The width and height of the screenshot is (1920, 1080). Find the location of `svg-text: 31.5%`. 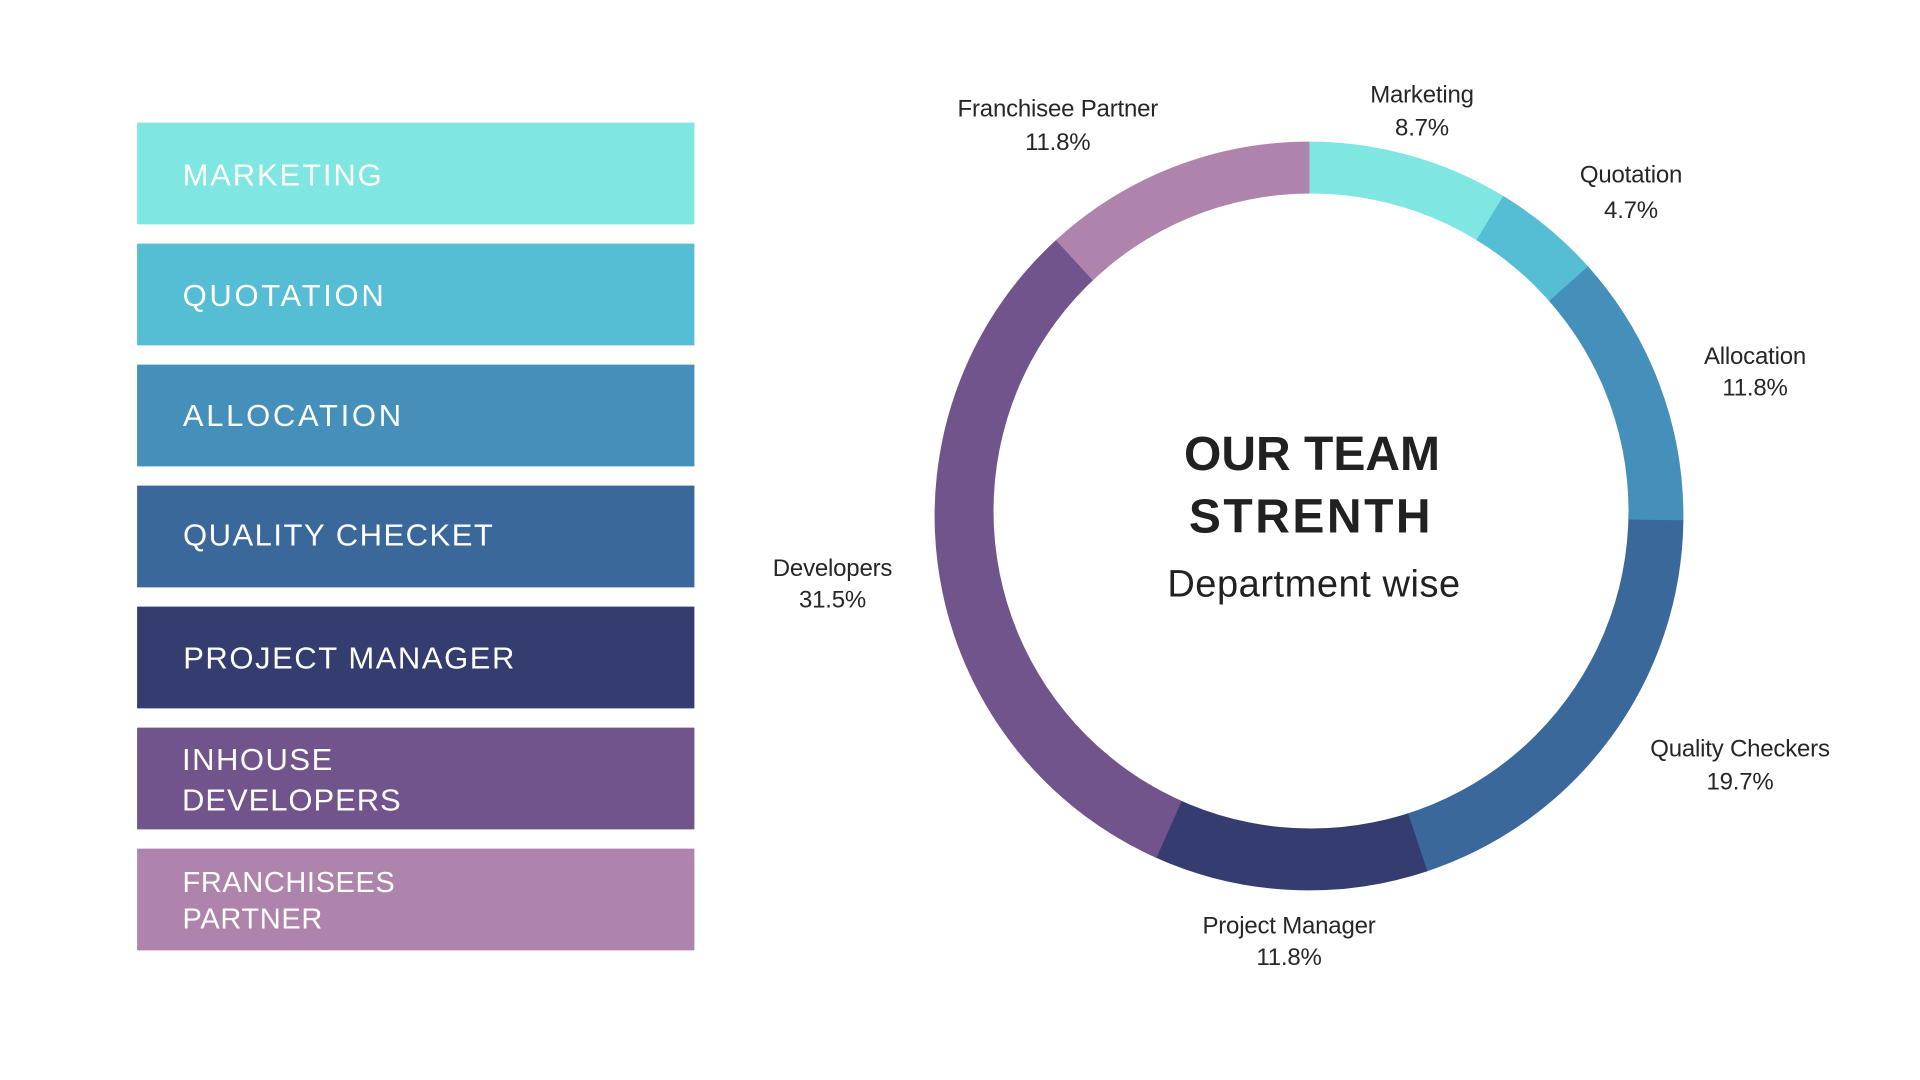

svg-text: 31.5% is located at coordinates (832, 600).